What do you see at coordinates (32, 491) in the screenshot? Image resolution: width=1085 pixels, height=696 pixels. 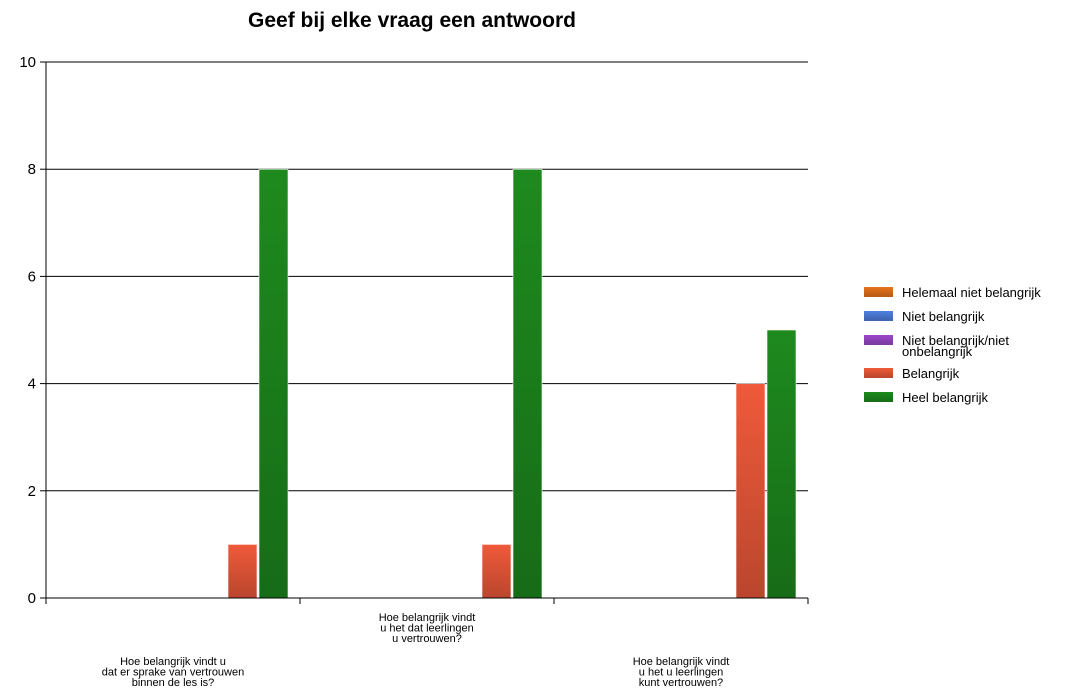 I see `y-tick-label: 2` at bounding box center [32, 491].